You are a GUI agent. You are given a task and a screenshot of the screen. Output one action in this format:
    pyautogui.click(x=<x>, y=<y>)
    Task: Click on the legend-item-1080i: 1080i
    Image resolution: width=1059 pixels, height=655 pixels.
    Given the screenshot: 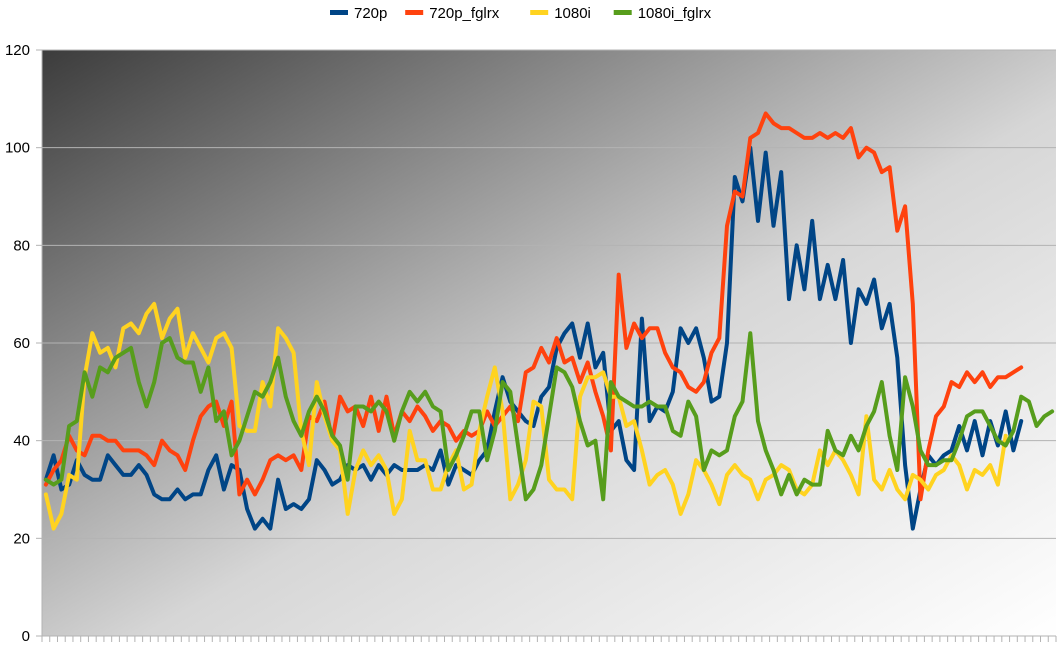 What is the action you would take?
    pyautogui.click(x=560, y=13)
    